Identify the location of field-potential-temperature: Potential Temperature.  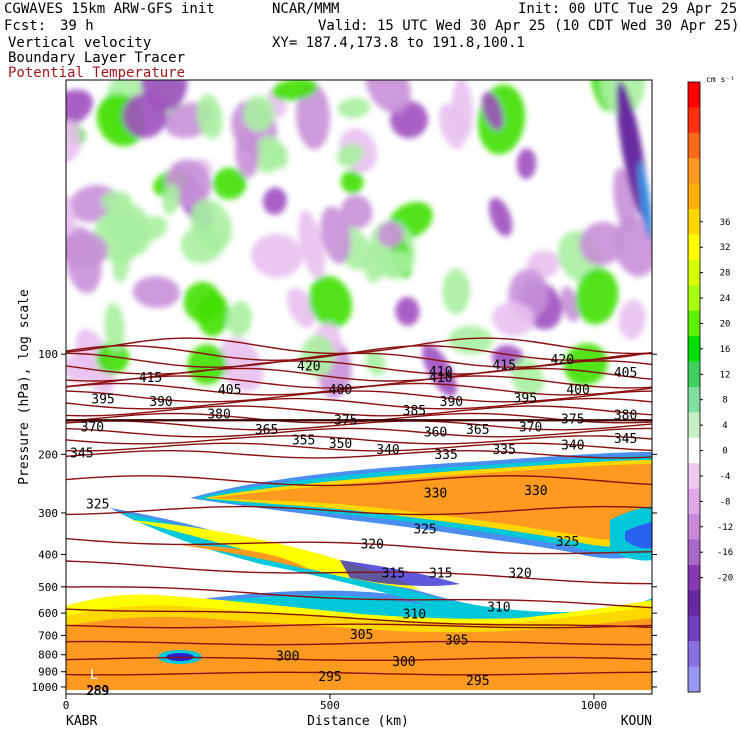
(97, 73).